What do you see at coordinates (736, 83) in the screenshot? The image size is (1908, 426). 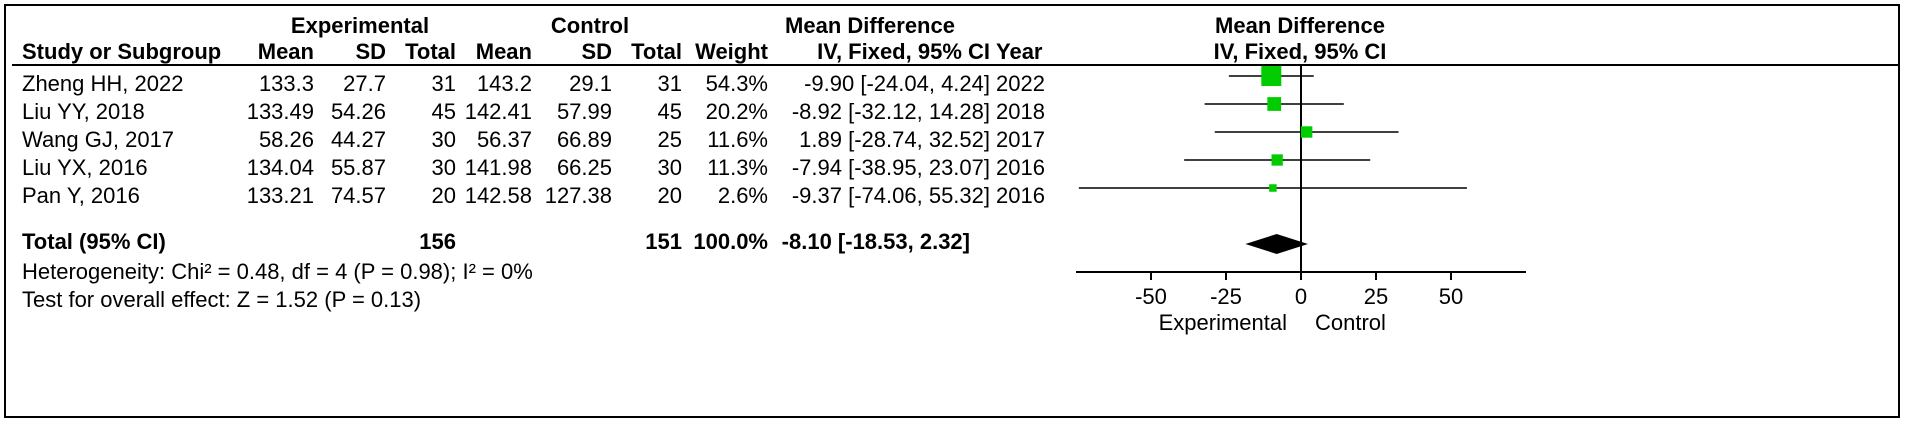 I see `weight: 54.3%` at bounding box center [736, 83].